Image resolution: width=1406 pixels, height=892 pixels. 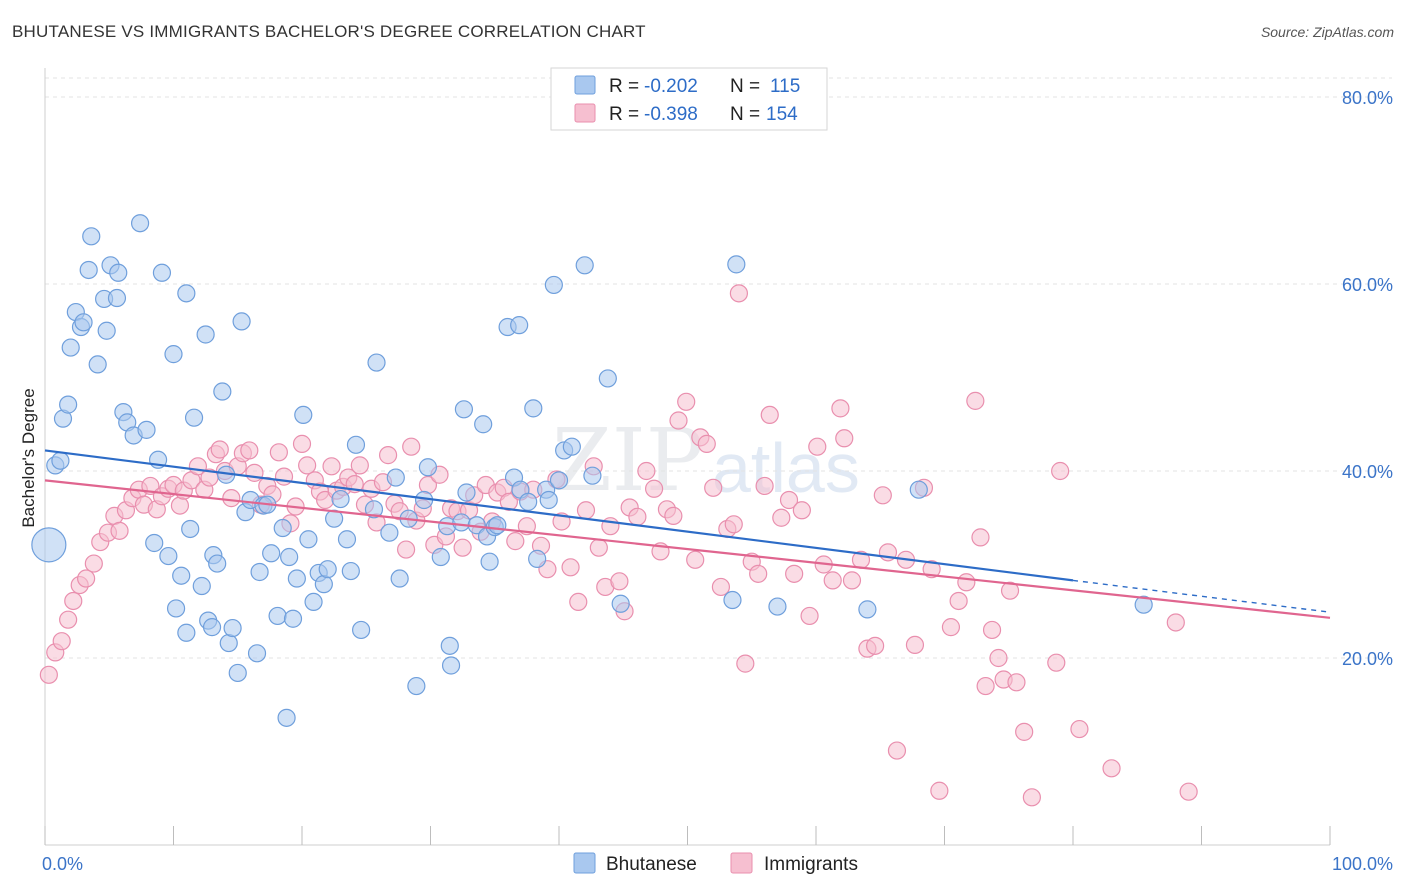 What do you see at coordinates (671, 114) in the screenshot?
I see `legend-r-value-2: -0.398` at bounding box center [671, 114].